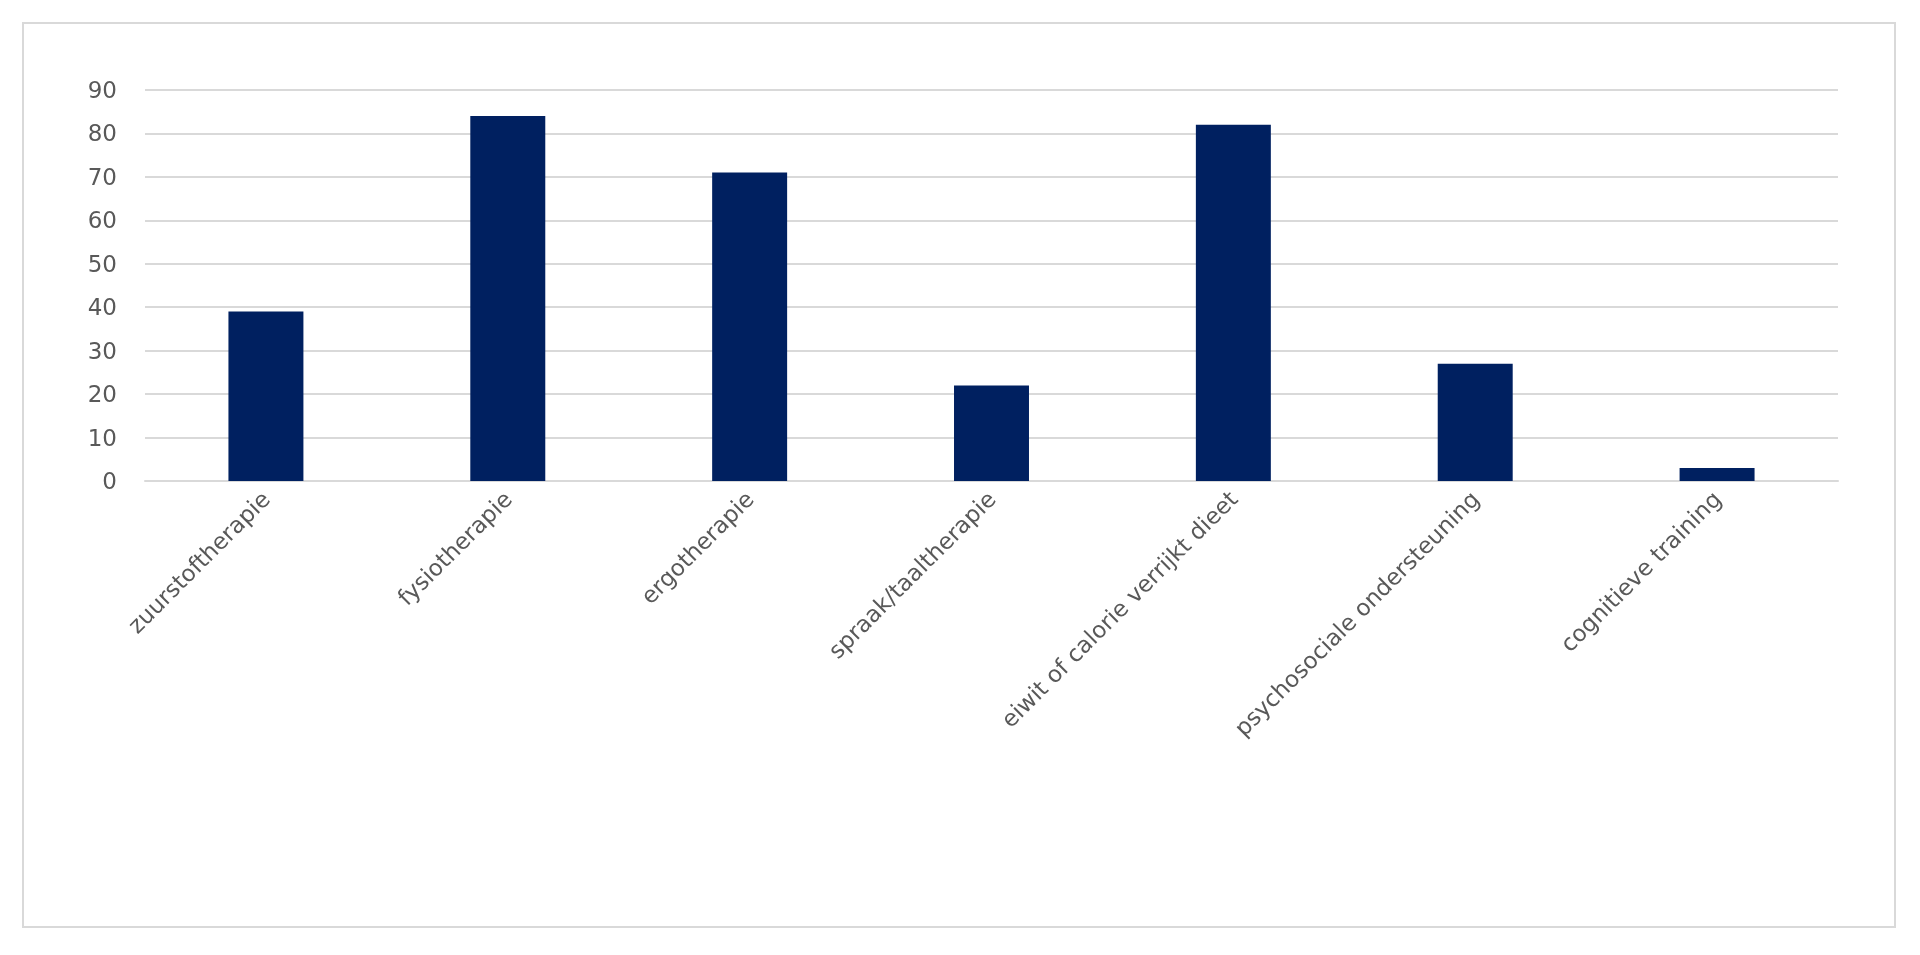 This screenshot has height=955, width=1920. Describe the element at coordinates (102, 220) in the screenshot. I see `y-tick-label: 60` at that location.